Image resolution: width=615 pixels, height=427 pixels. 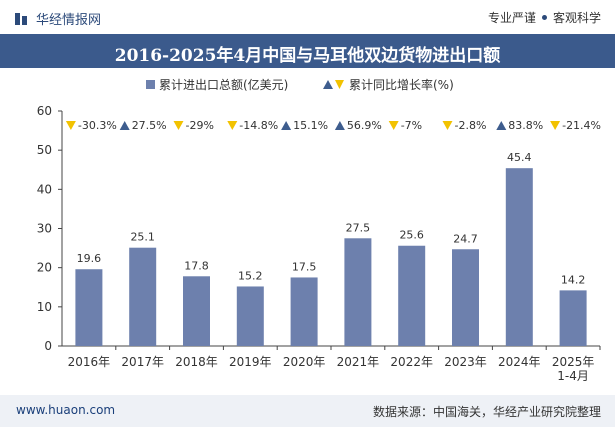 What do you see at coordinates (573, 279) in the screenshot?
I see `bar-value-label: 14.2` at bounding box center [573, 279].